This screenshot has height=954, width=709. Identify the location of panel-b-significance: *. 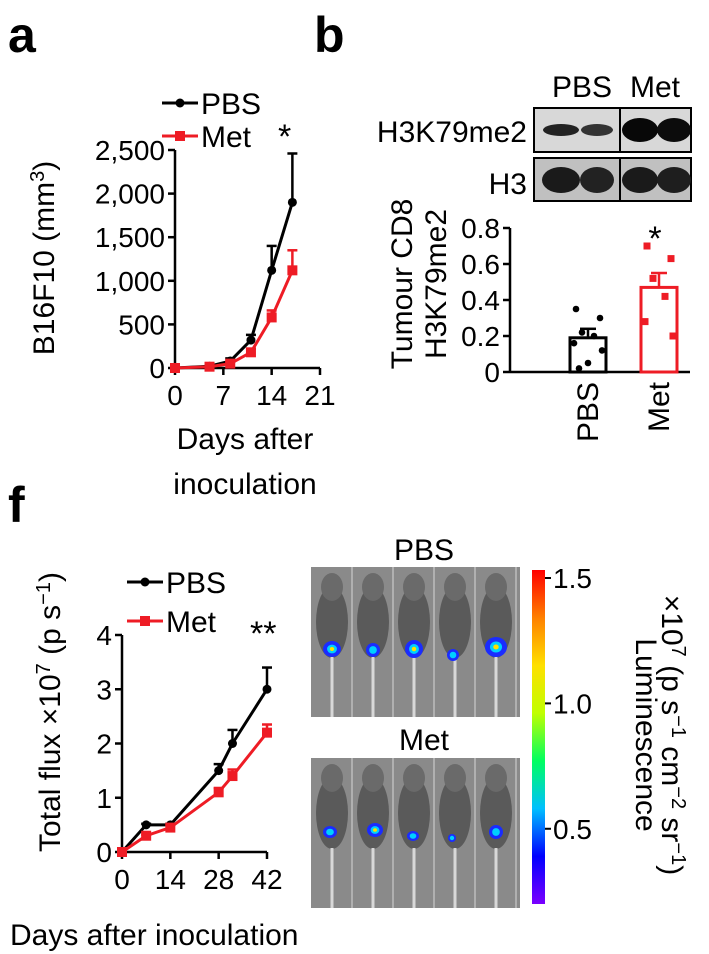
(654, 239).